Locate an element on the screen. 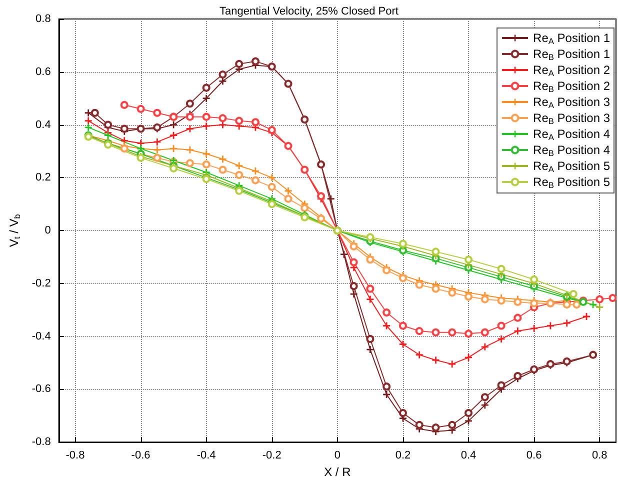  y-tick-label: -0.8 is located at coordinates (41, 442).